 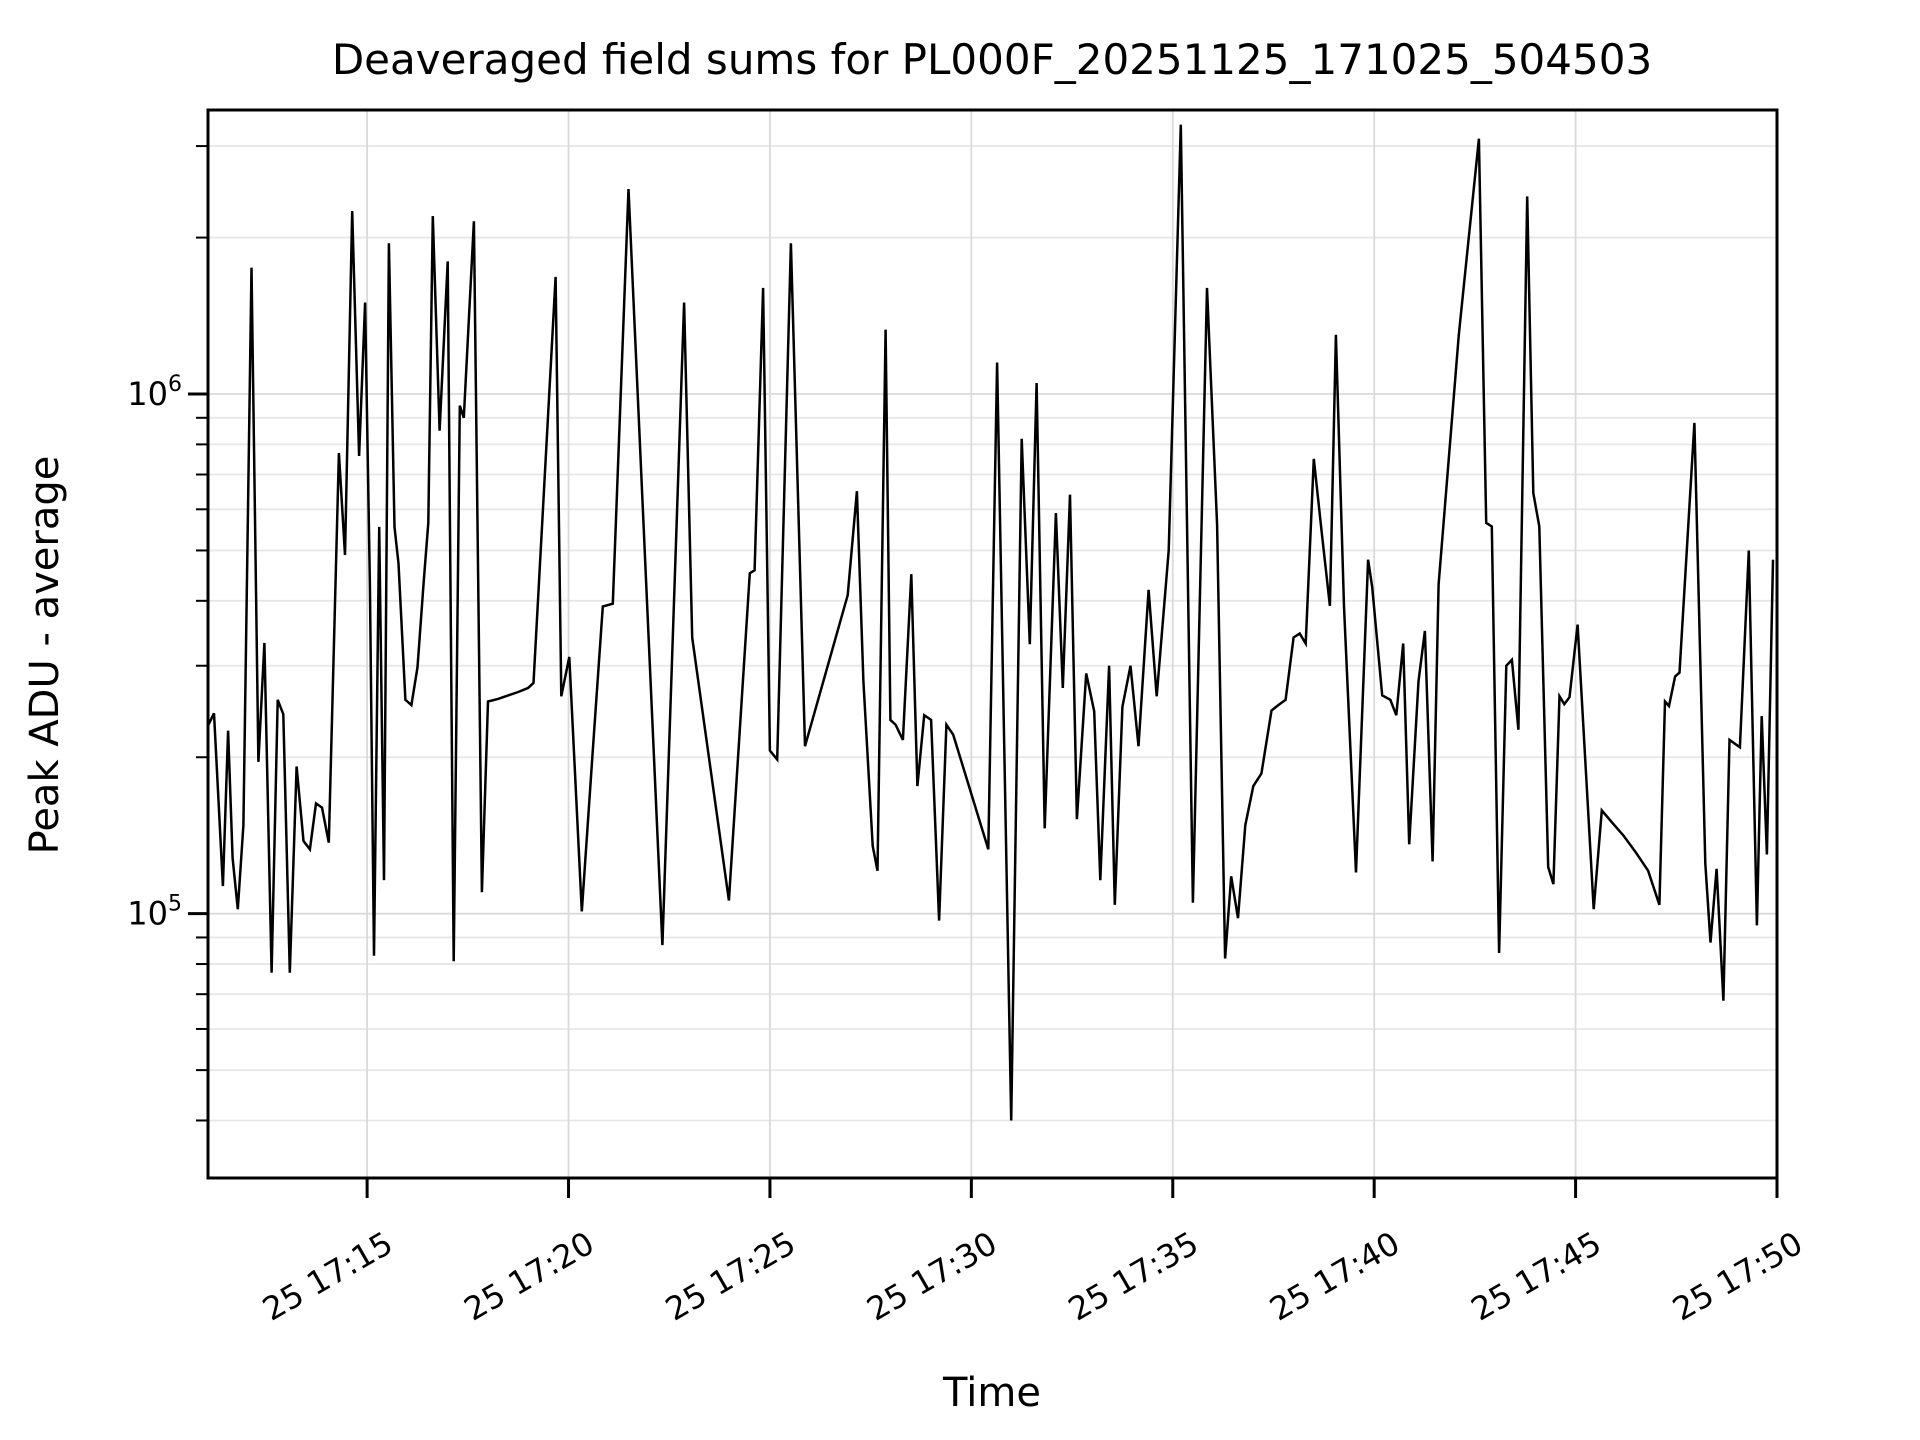 I want to click on y-tick-label: 106, so click(x=154, y=392).